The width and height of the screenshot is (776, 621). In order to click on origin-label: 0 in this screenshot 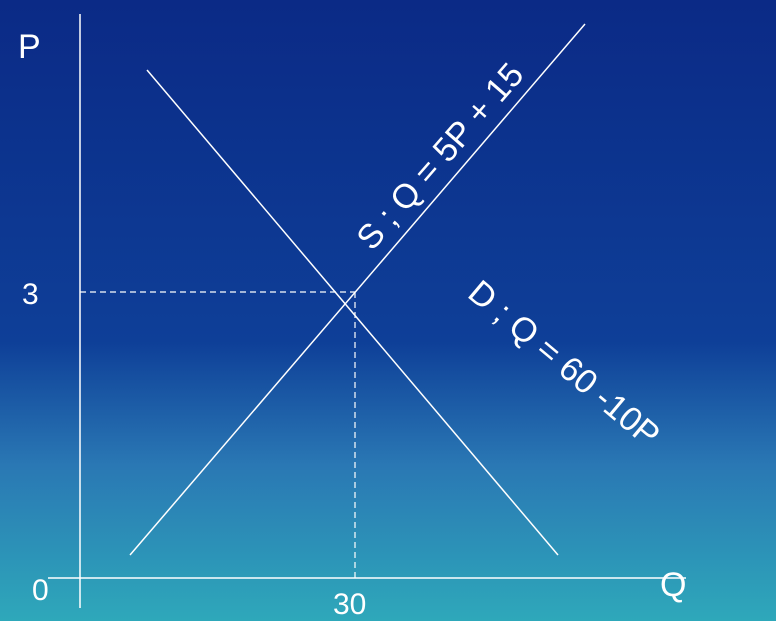, I will do `click(40, 590)`.